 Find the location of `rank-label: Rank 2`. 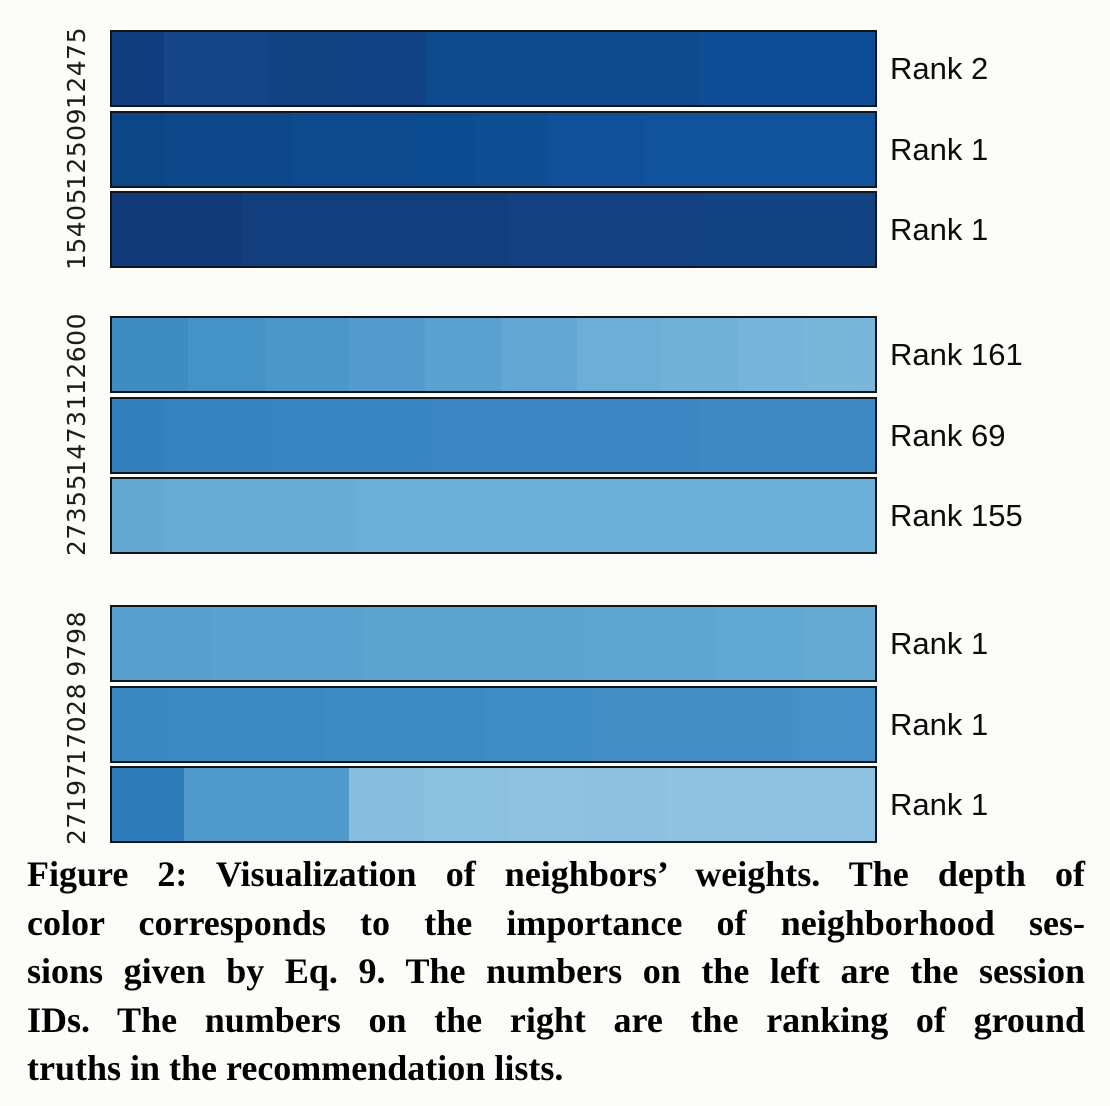

rank-label: Rank 2 is located at coordinates (939, 68).